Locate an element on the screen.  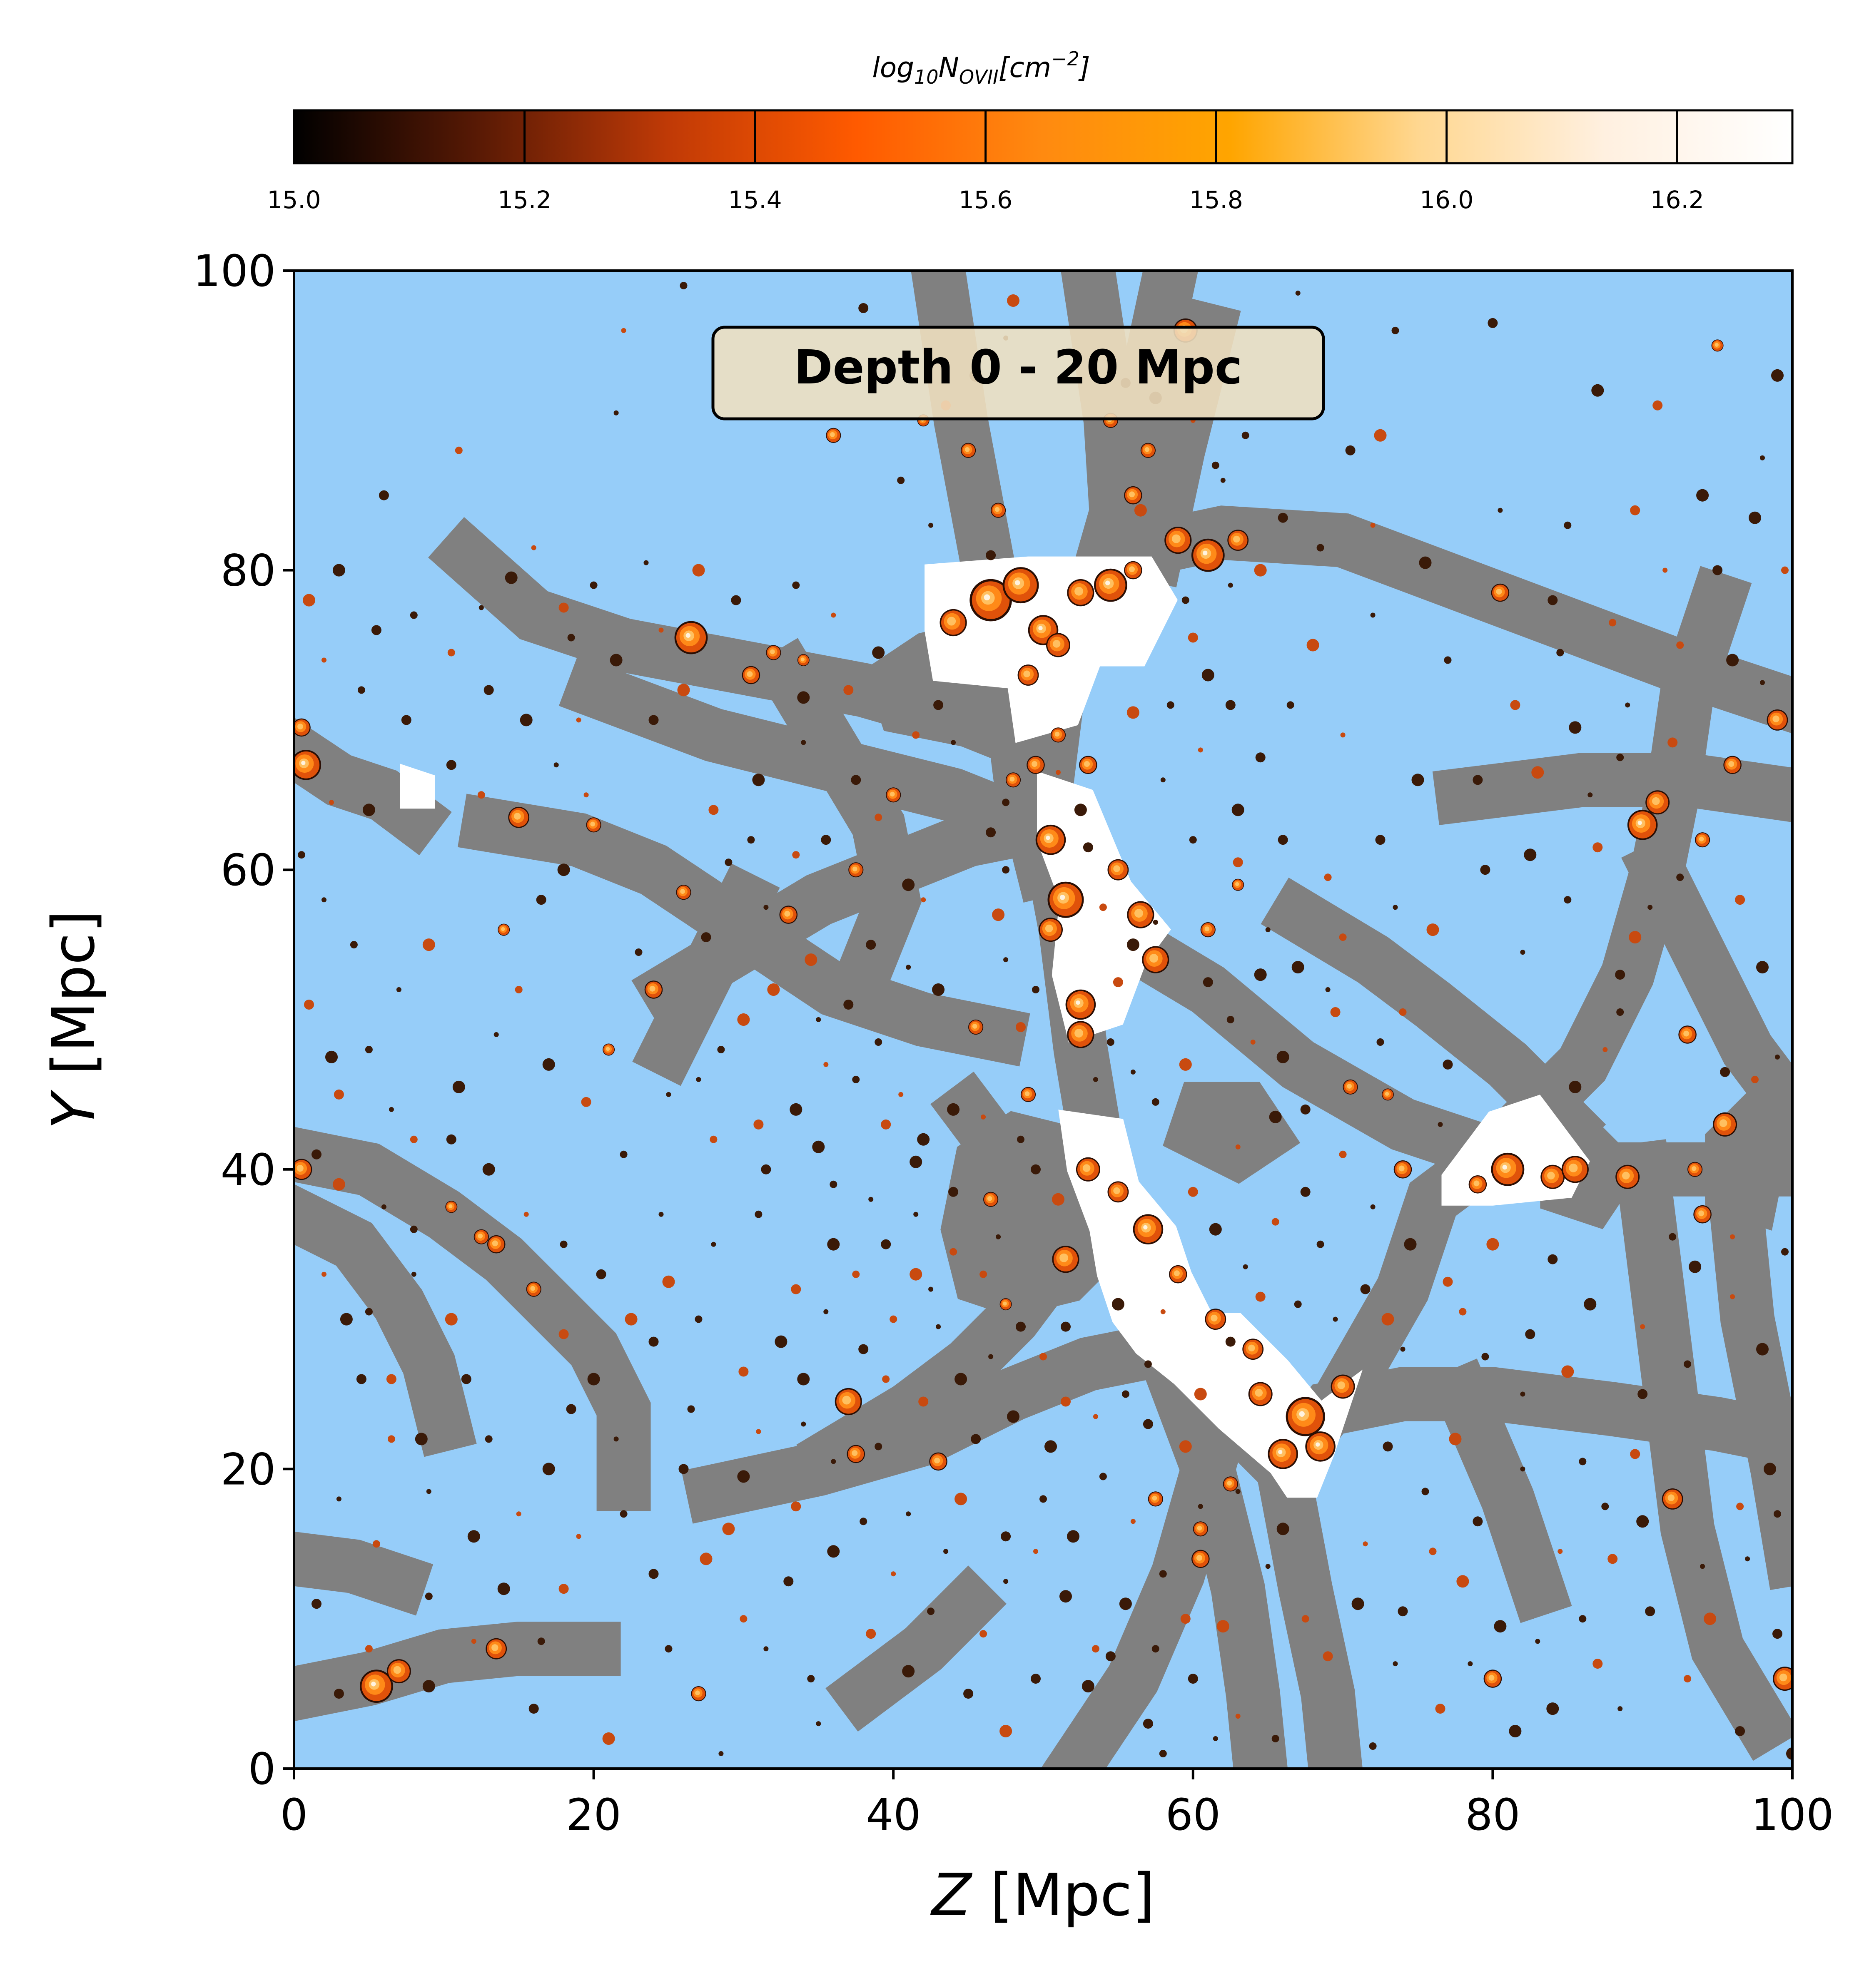
colorbar-tick-label: 15.4 is located at coordinates (755, 200).